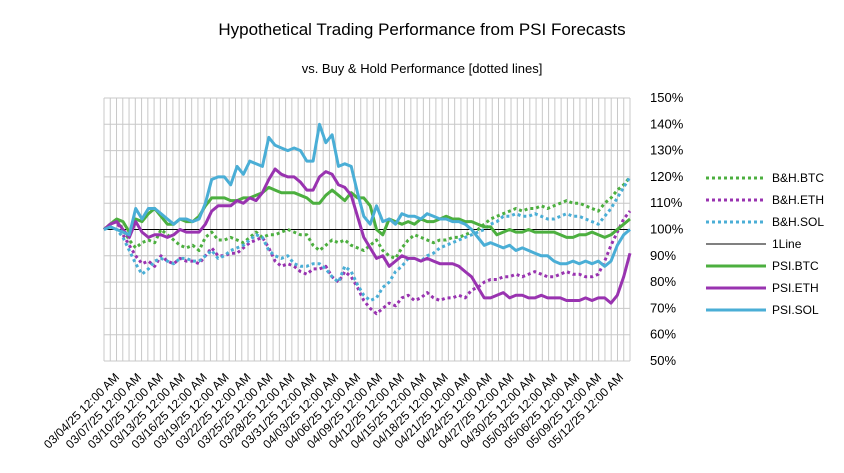 Image resolution: width=844 pixels, height=473 pixels. Describe the element at coordinates (787, 244) in the screenshot. I see `legend-label-1line: 1Line` at that location.